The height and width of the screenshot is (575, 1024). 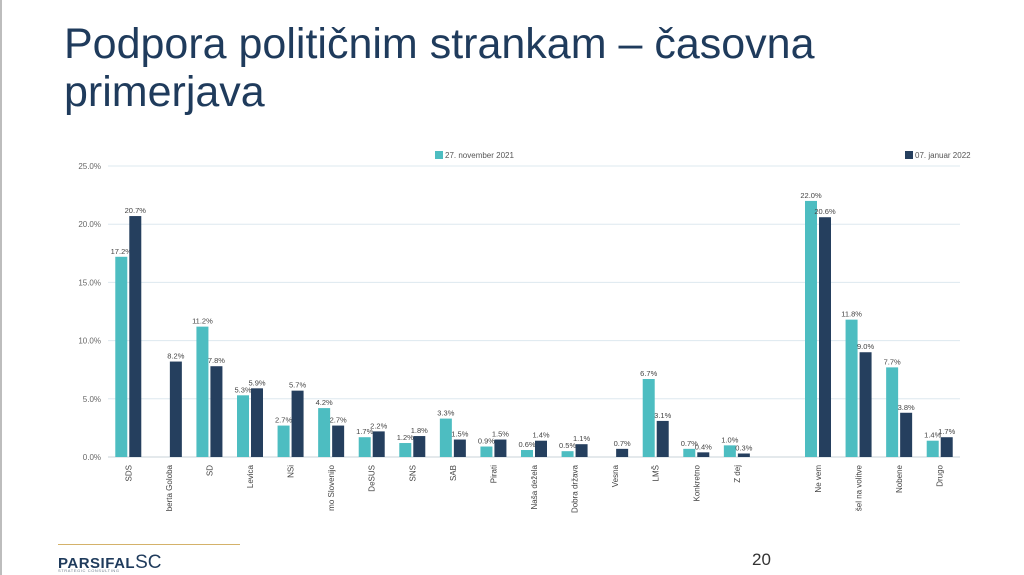 I want to click on data-label: 6.7%, so click(x=648, y=373).